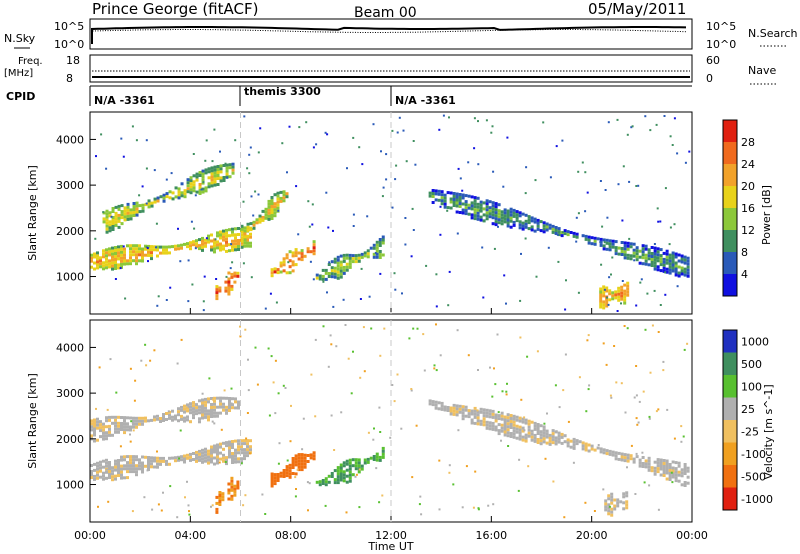 This screenshot has width=800, height=554. What do you see at coordinates (592, 535) in the screenshot?
I see `velocity-x-tick-label-5: 20:00` at bounding box center [592, 535].